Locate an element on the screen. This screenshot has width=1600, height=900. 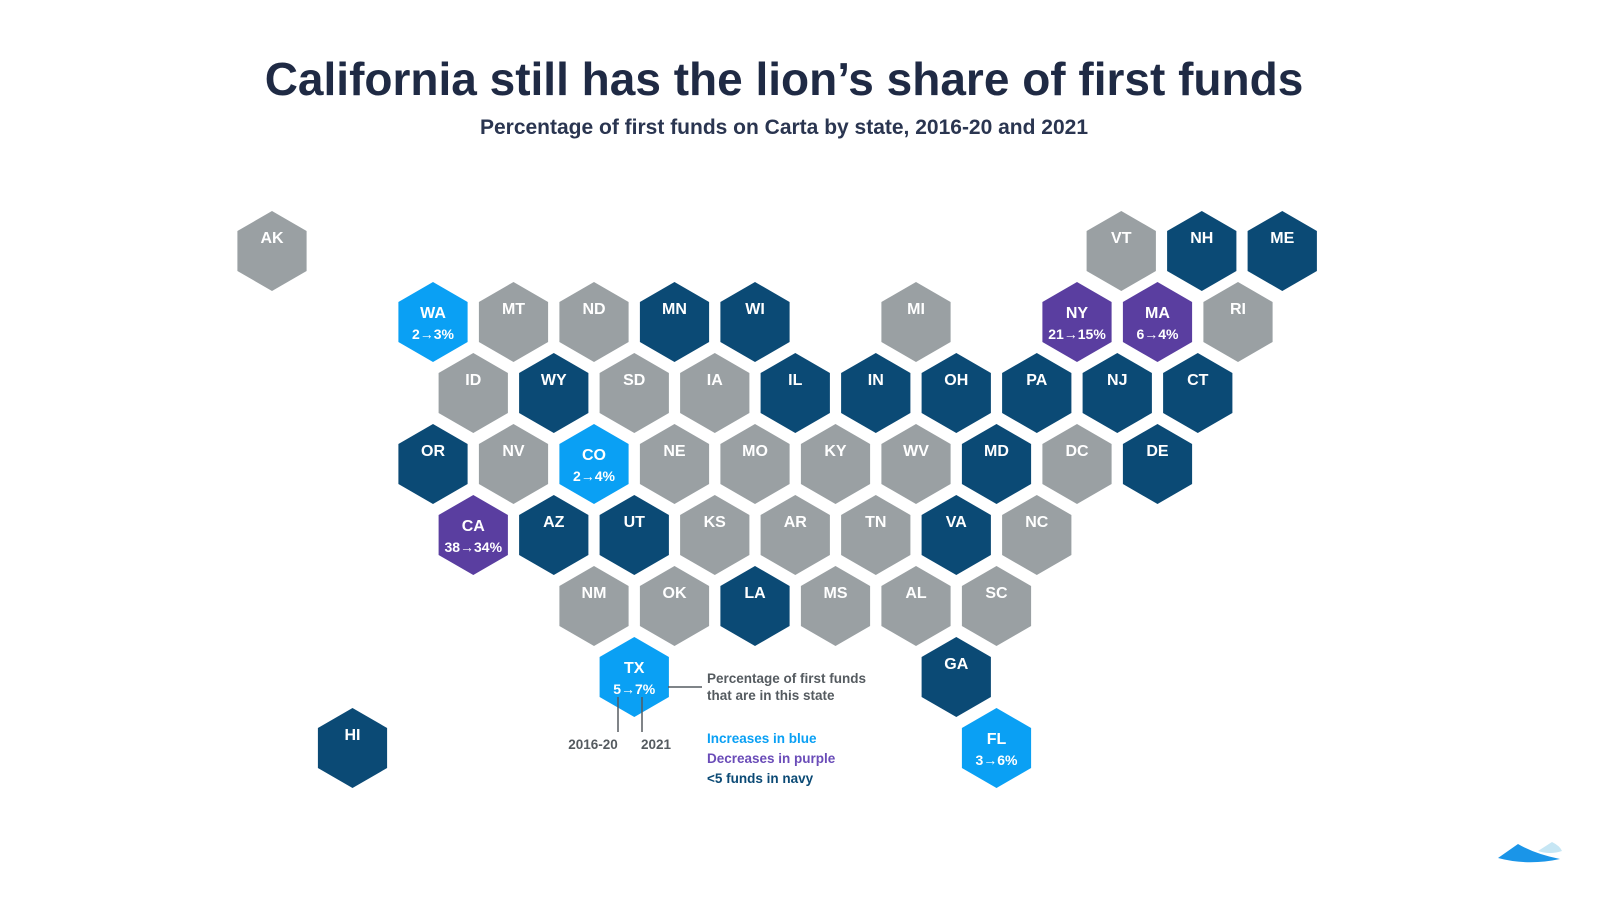
state-md: MD is located at coordinates (996, 464).